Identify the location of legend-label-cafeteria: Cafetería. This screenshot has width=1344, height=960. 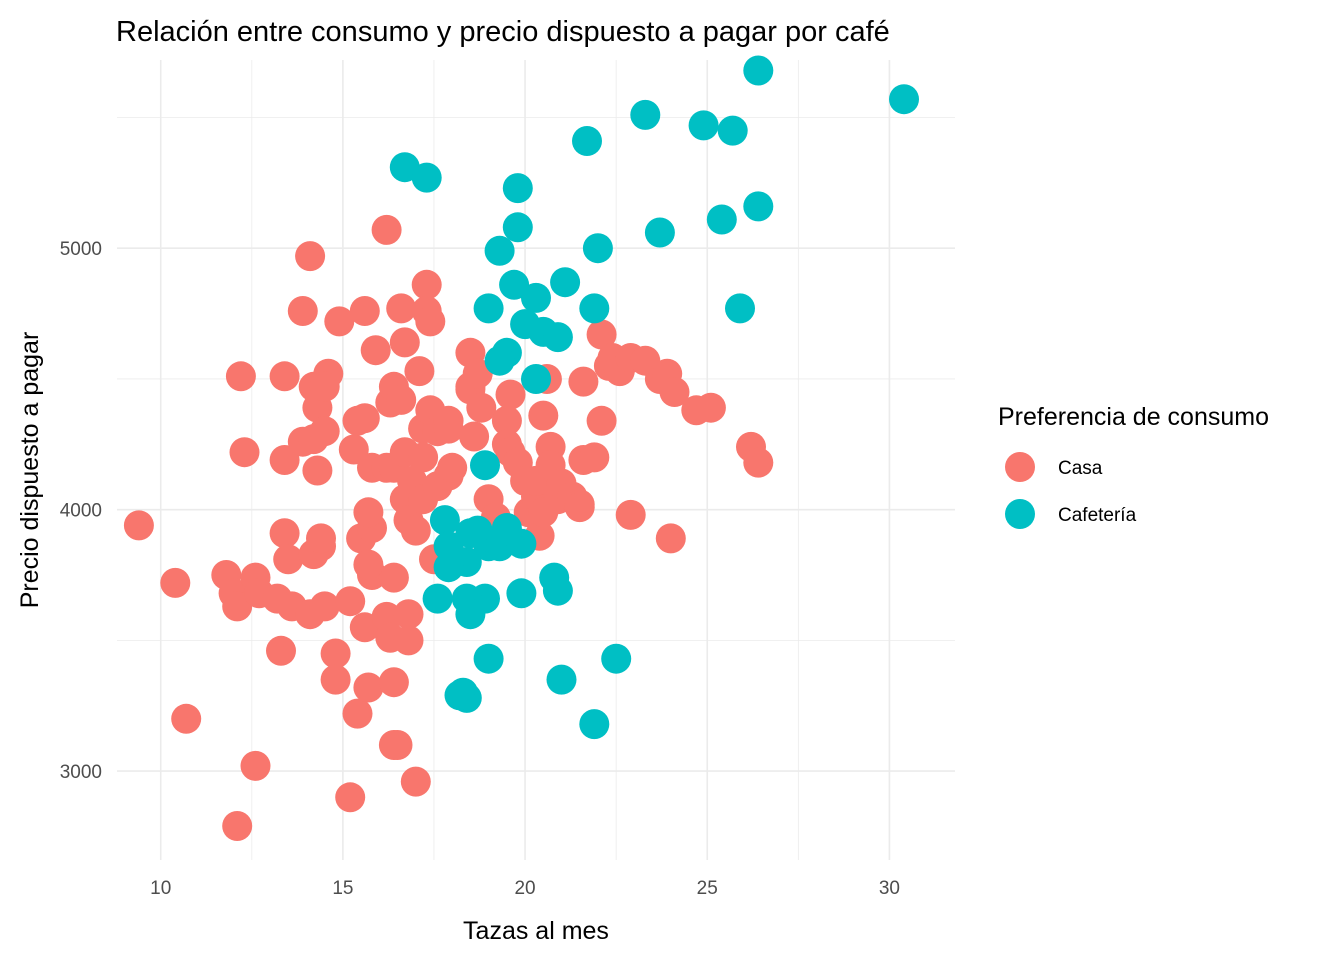
(1097, 515).